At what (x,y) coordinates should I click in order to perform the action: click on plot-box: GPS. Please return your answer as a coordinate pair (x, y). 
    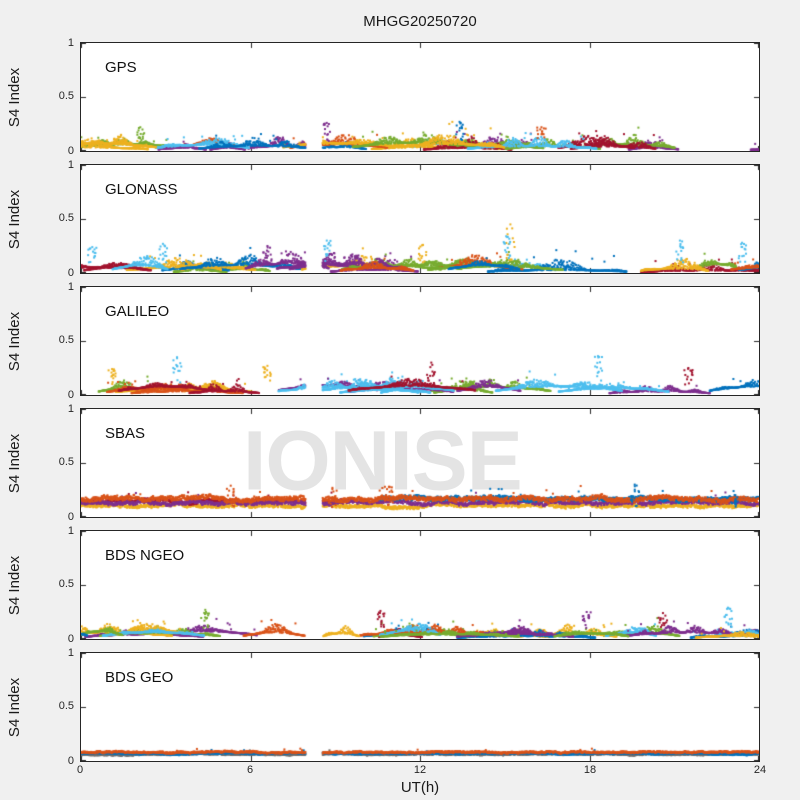
    Looking at the image, I should click on (420, 97).